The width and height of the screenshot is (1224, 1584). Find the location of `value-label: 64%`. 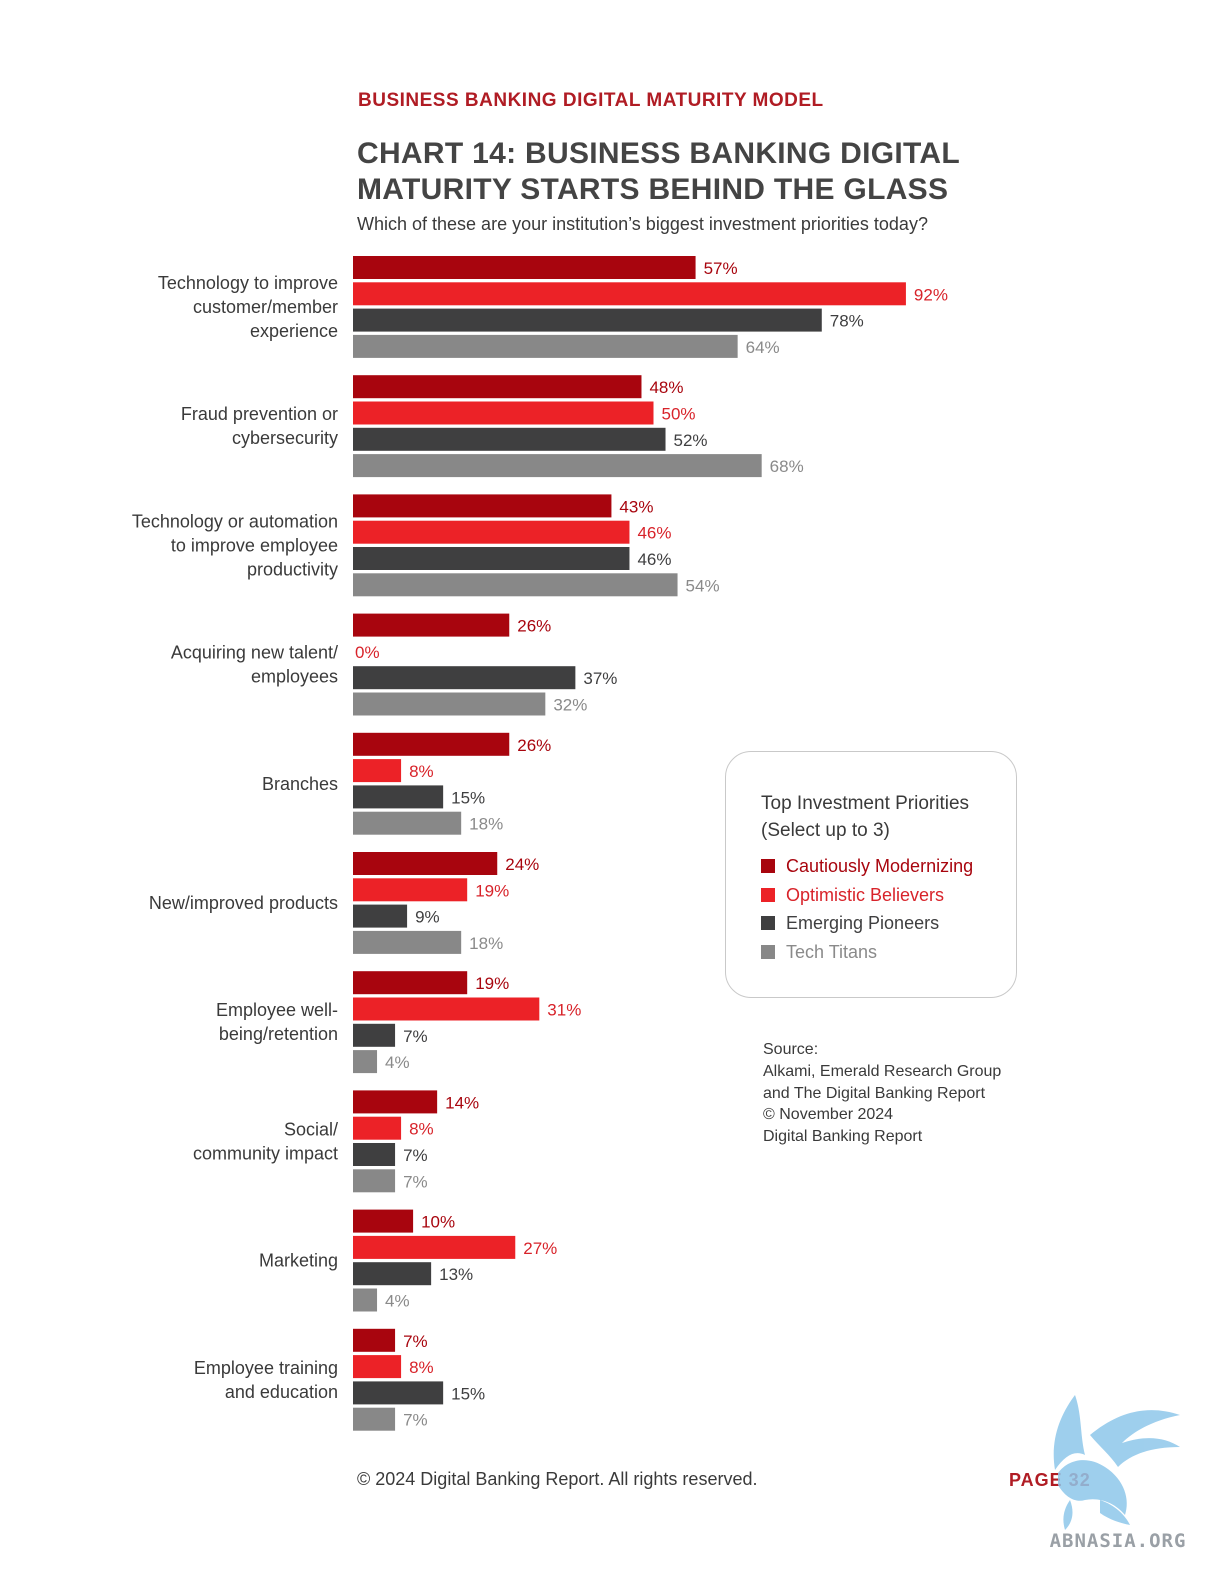

value-label: 64% is located at coordinates (763, 347).